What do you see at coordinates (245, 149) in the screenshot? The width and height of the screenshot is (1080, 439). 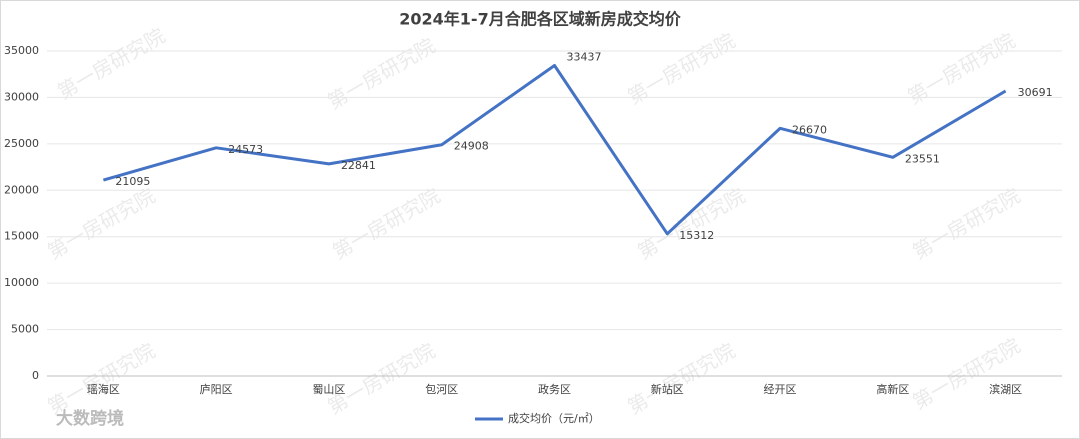 I see `data-label: 24573` at bounding box center [245, 149].